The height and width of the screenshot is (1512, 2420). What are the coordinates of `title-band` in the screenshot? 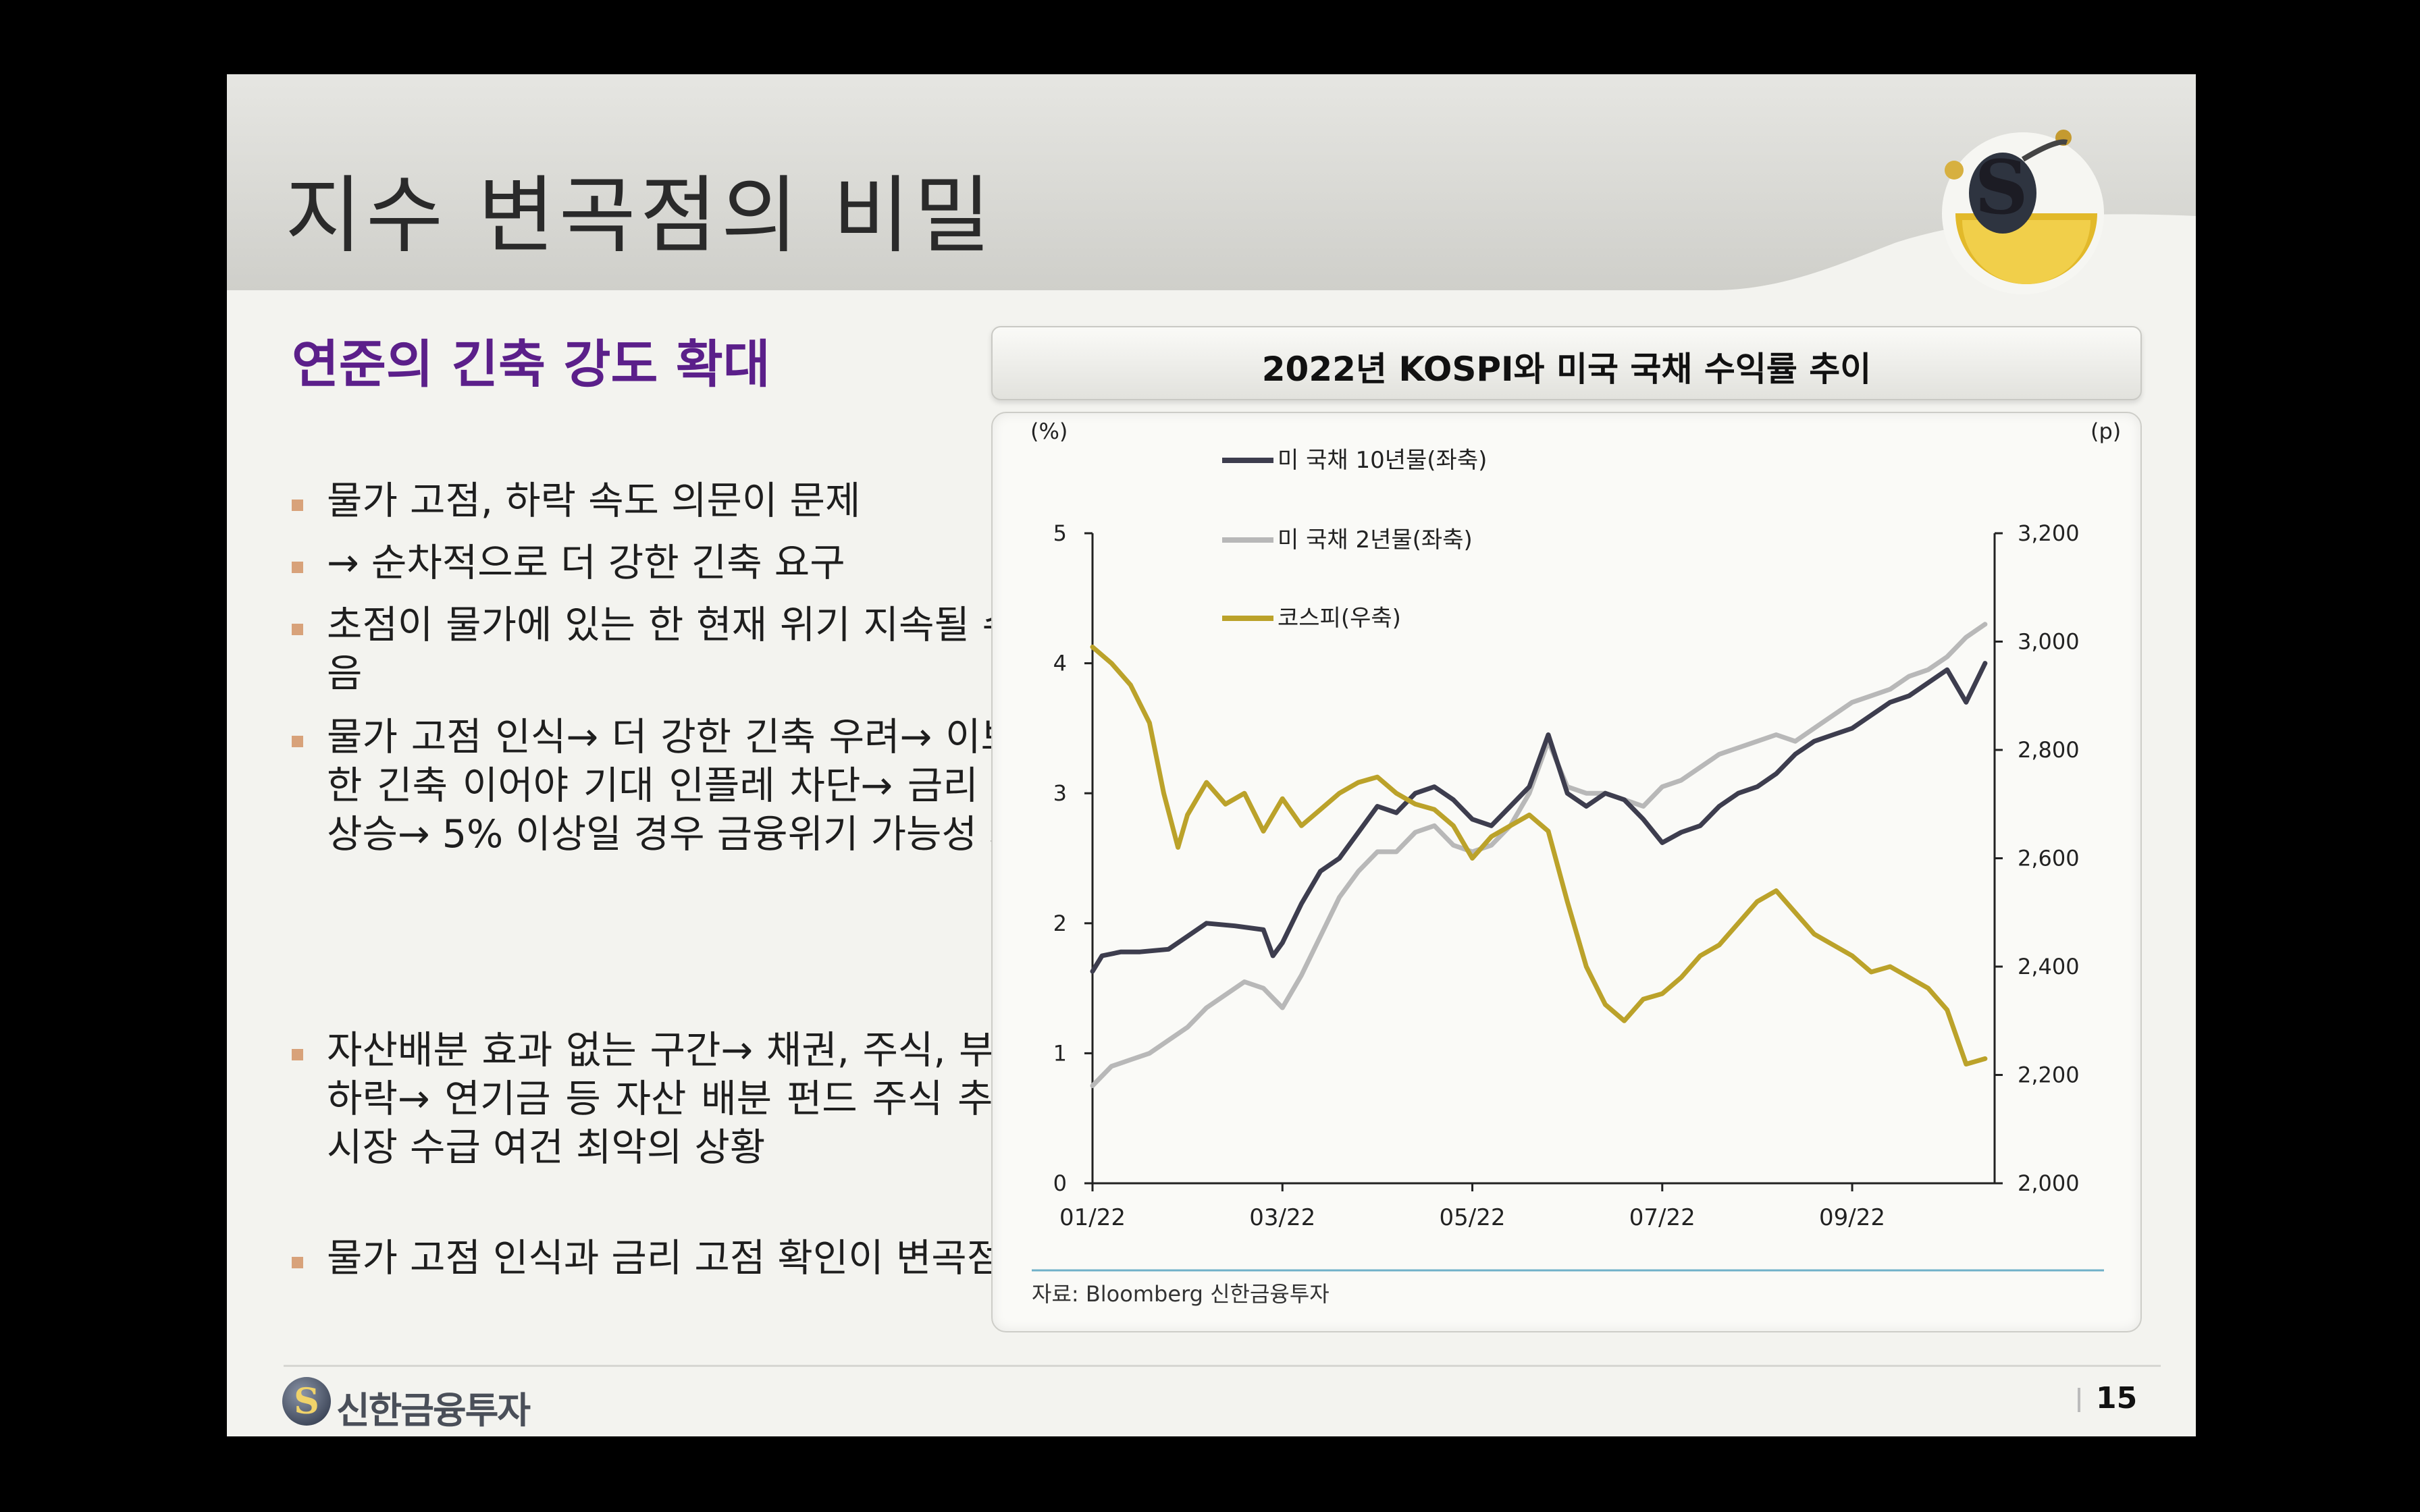 It's located at (1211, 182).